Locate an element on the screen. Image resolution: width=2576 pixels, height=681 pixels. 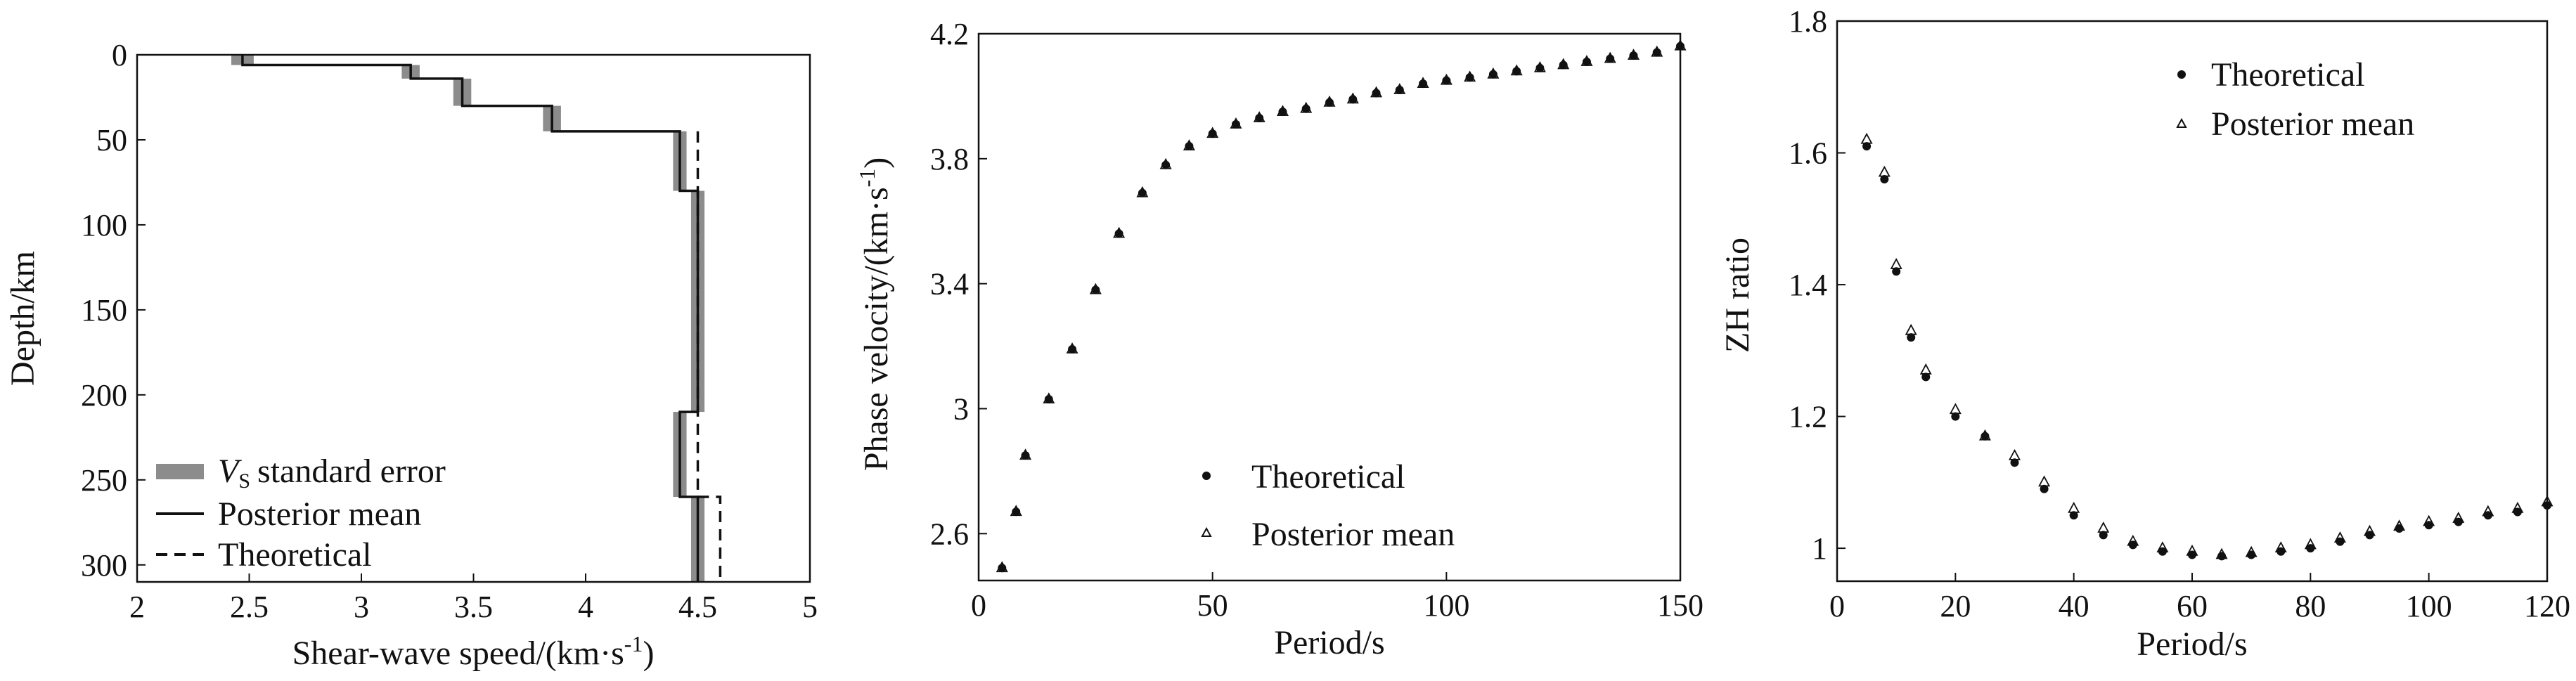
y-tick-label: 300 is located at coordinates (104, 565).